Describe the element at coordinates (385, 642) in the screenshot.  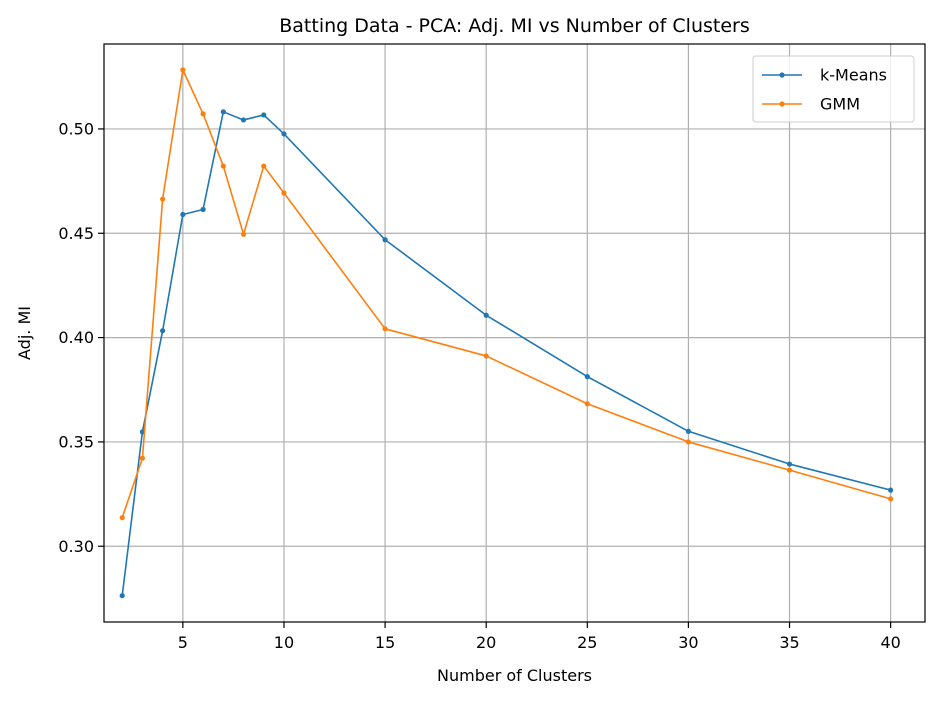
I see `x-tick-label: 15` at that location.